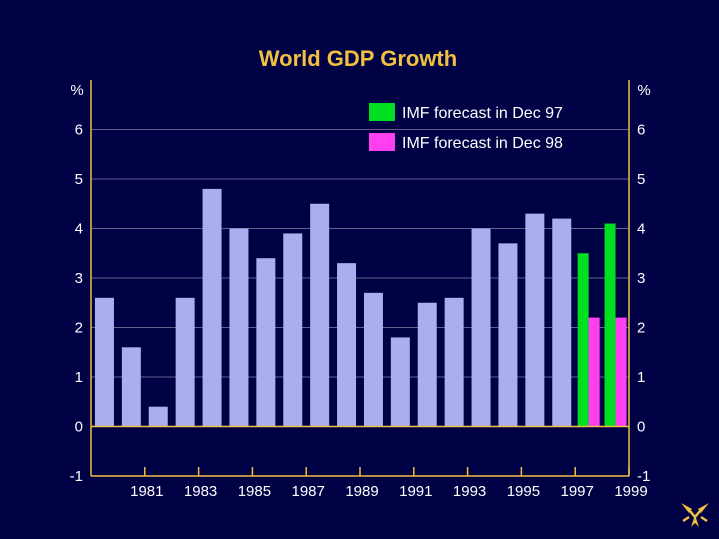 Image resolution: width=719 pixels, height=539 pixels. Describe the element at coordinates (131, 387) in the screenshot. I see `bar-1981-actual` at that location.